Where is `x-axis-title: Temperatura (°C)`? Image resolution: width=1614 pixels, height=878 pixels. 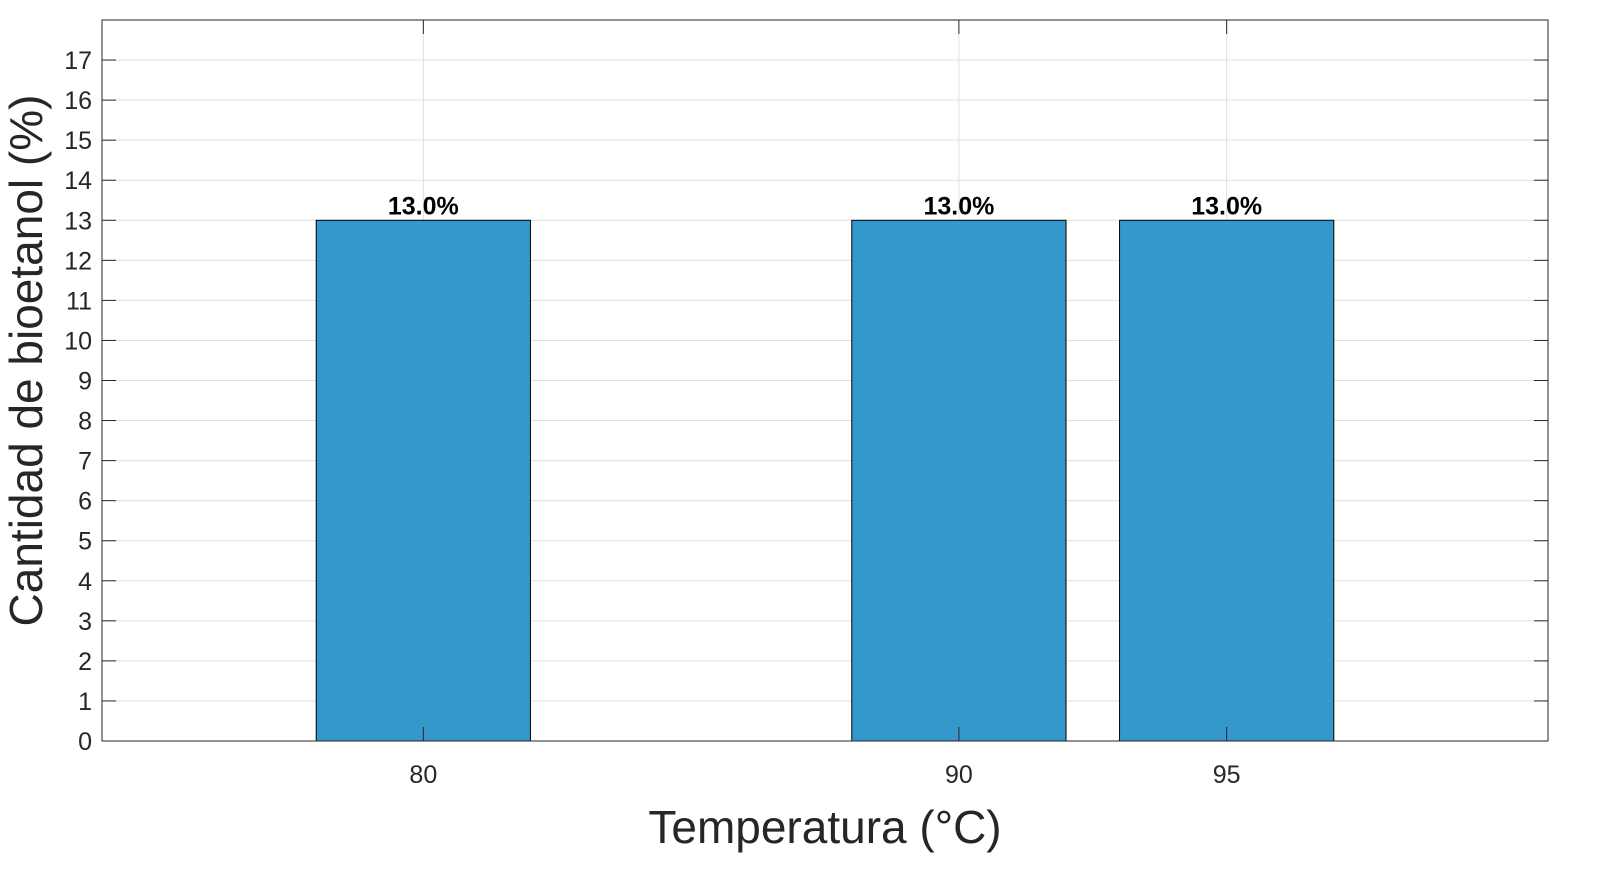 x-axis-title: Temperatura (°C) is located at coordinates (824, 827).